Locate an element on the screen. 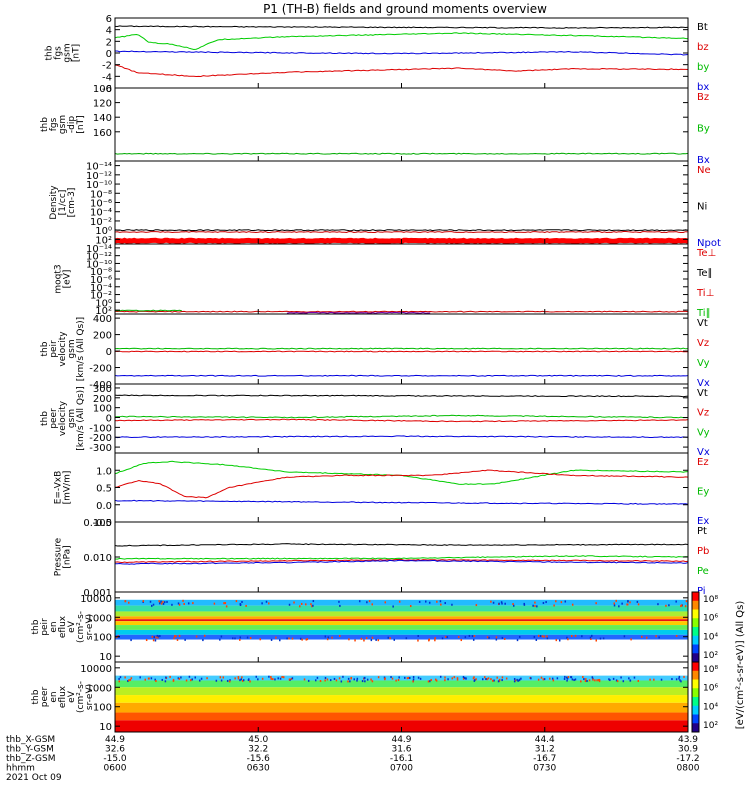 The image size is (750, 800). y-label-line: [nT] is located at coordinates (81, 124).